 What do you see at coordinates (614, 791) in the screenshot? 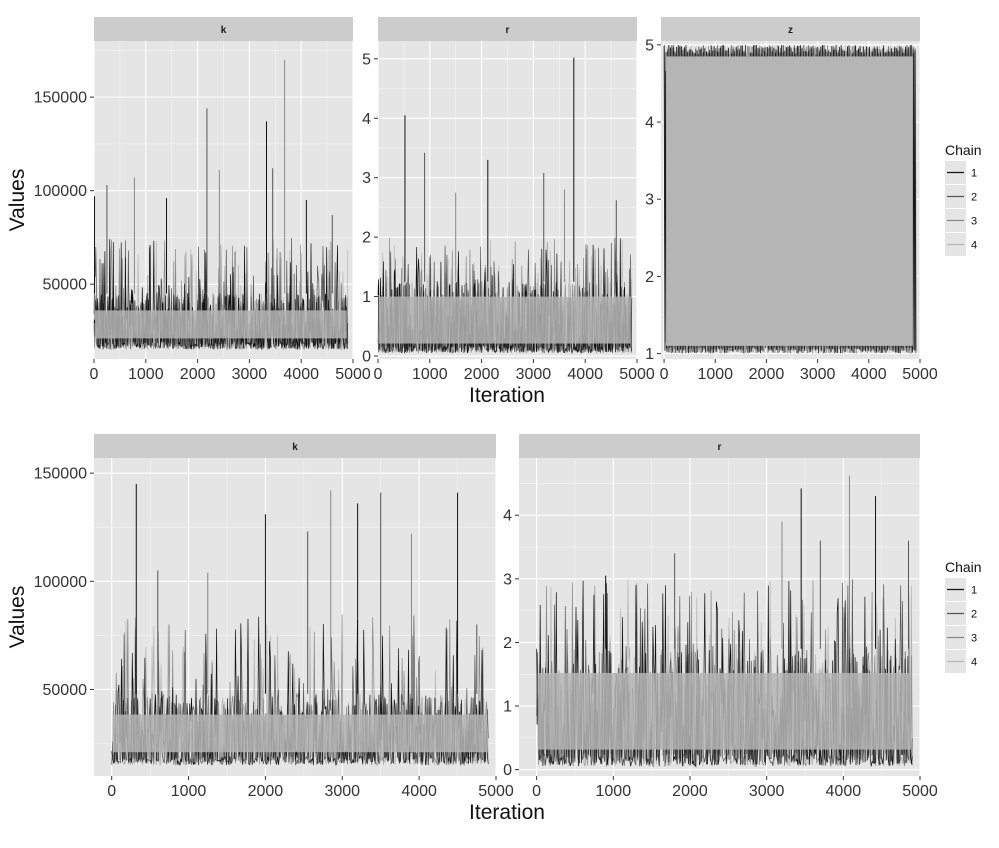
I see `chart-1-panel-r-x-tick-label: 1000` at bounding box center [614, 791].